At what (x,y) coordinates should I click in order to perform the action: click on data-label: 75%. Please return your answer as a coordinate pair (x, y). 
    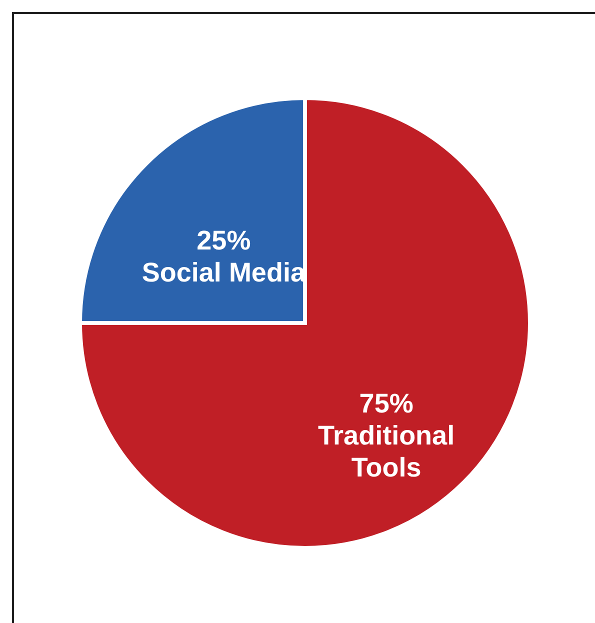
    Looking at the image, I should click on (386, 403).